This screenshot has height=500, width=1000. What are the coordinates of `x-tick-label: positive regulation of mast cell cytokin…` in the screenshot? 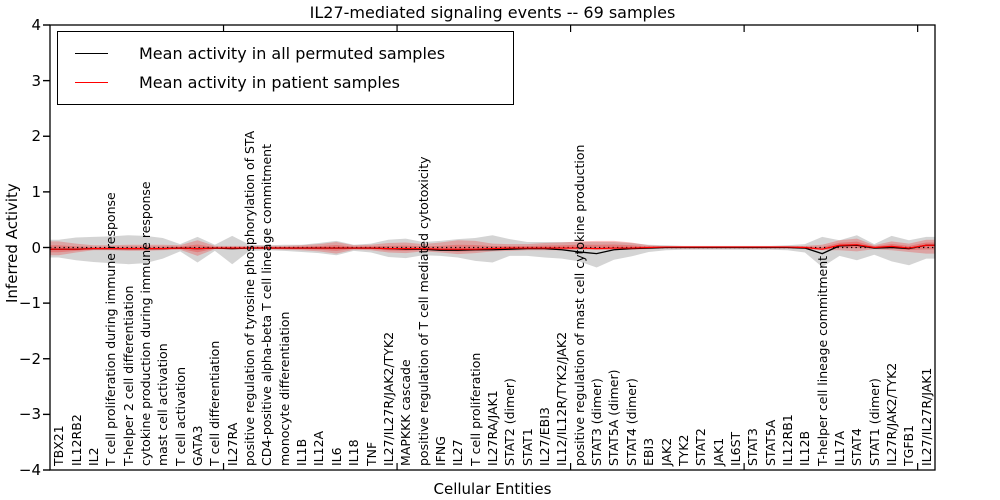 It's located at (579, 305).